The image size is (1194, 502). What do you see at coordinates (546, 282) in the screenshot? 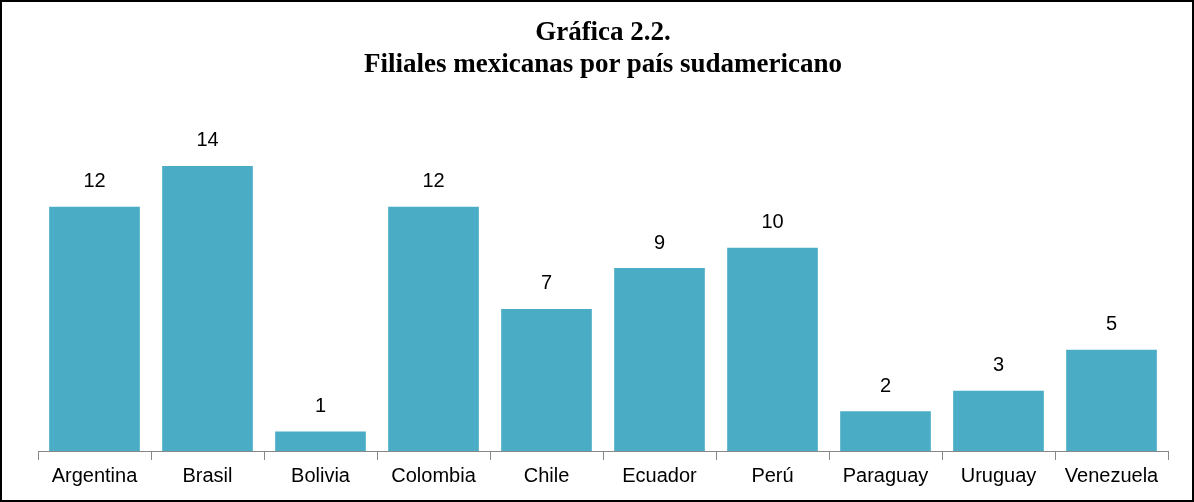
I see `data-label: 7` at bounding box center [546, 282].